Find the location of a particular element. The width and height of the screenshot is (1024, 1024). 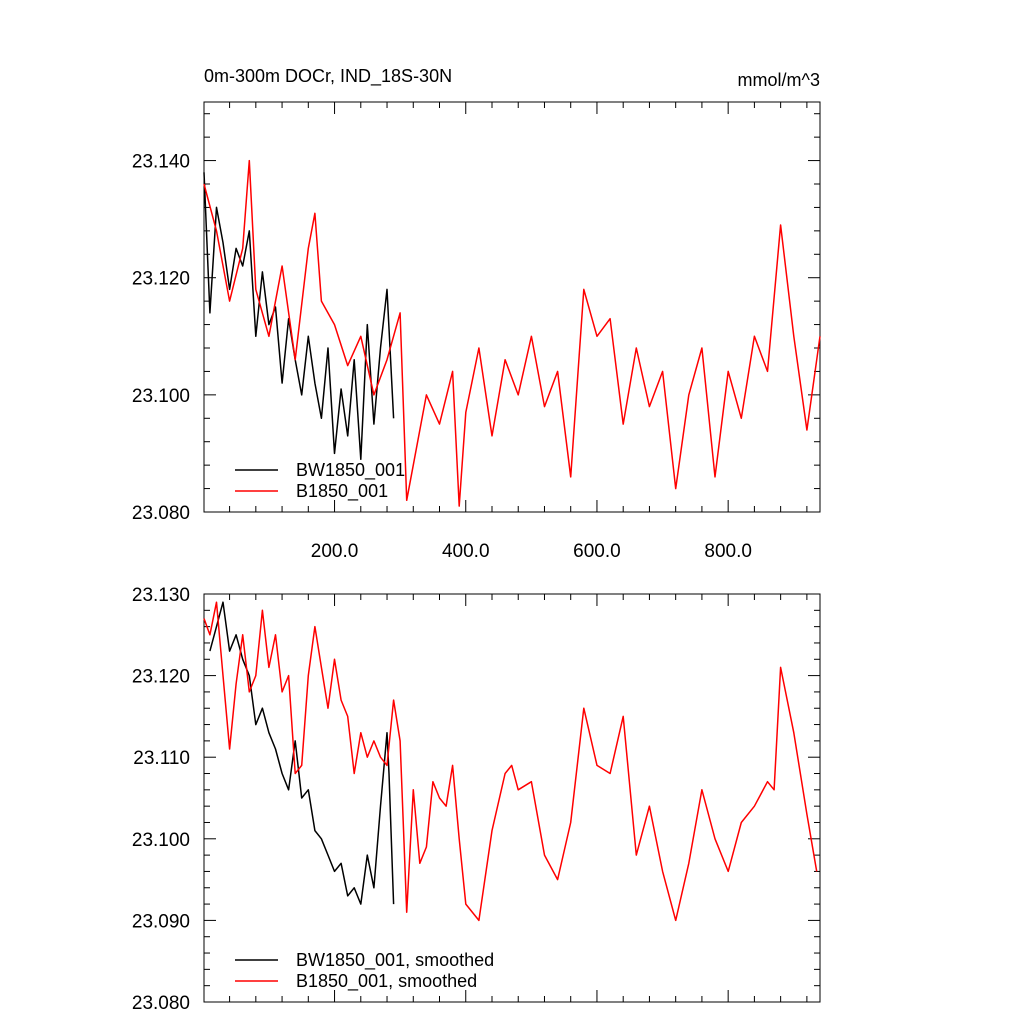

legend-label: B1850_001, smoothed is located at coordinates (386, 981).